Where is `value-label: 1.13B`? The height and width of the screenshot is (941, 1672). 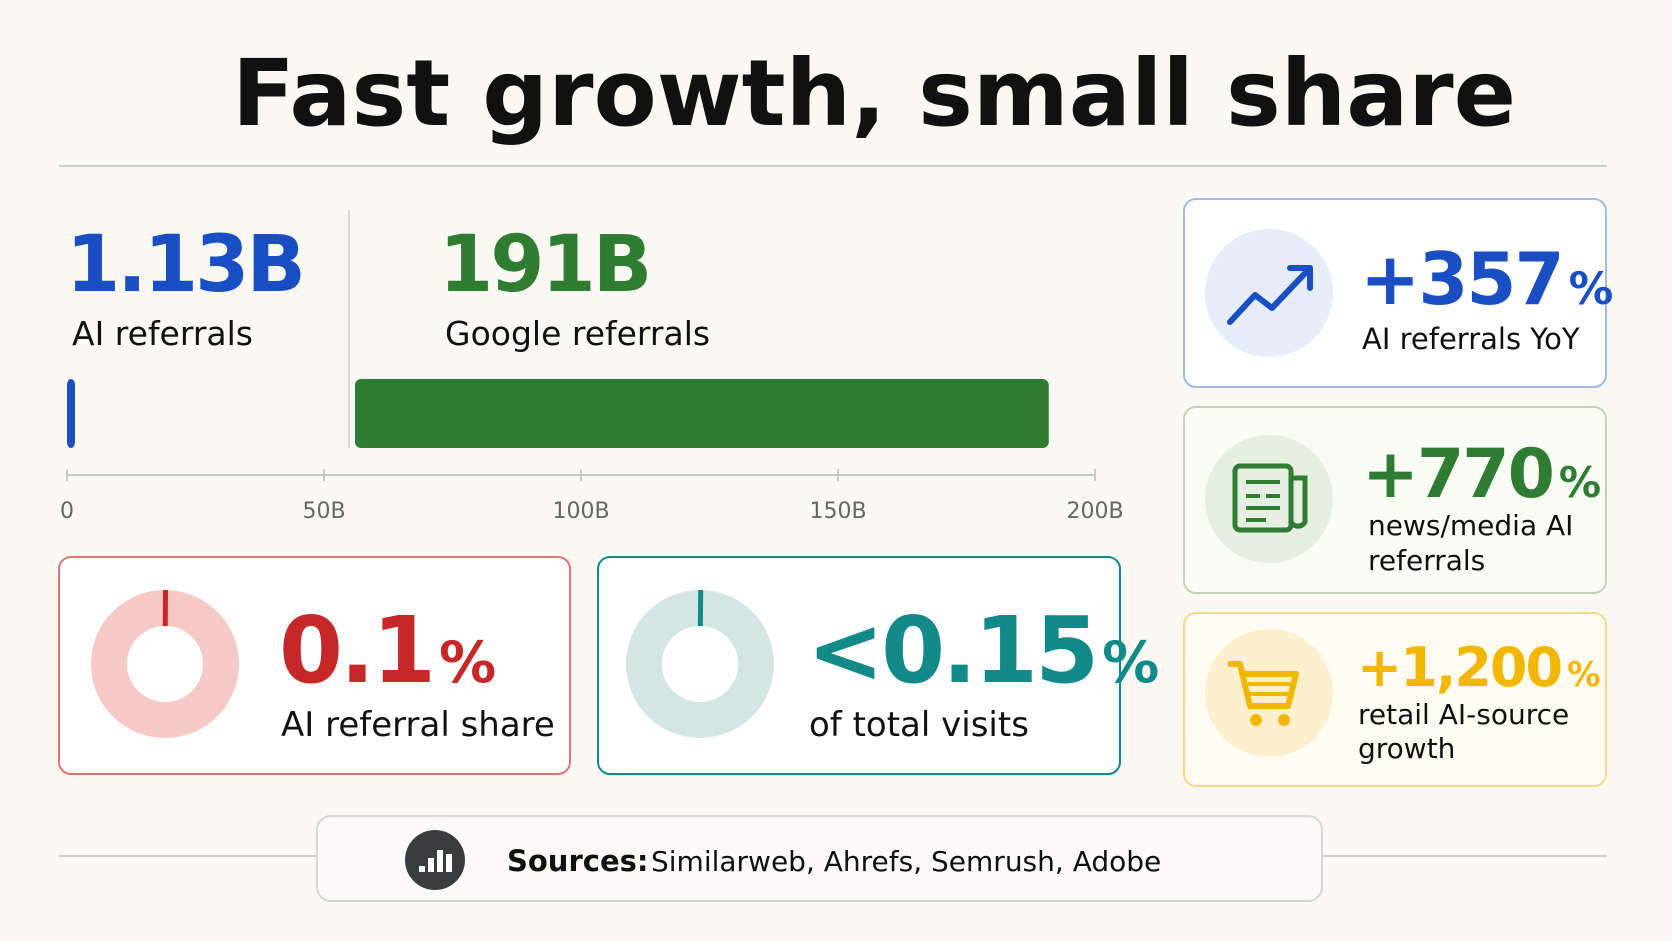 value-label: 1.13B is located at coordinates (184, 265).